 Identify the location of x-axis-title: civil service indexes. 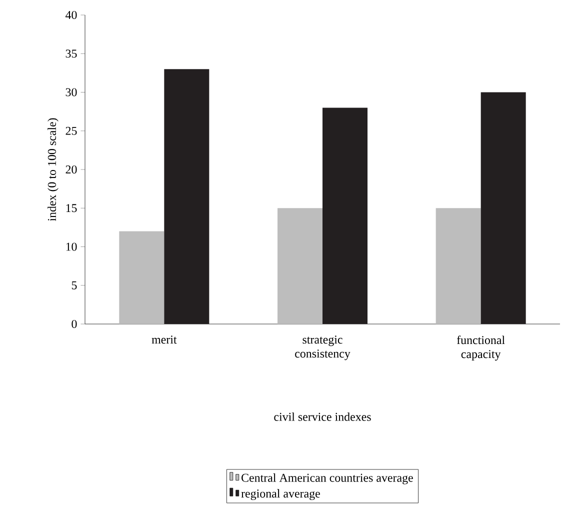
(322, 416).